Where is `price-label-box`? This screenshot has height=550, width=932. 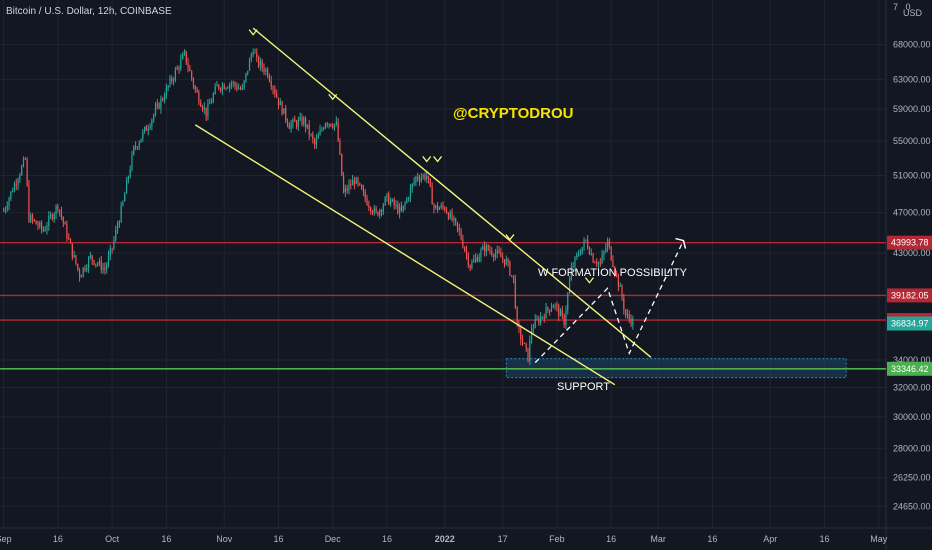 price-label-box is located at coordinates (909, 368).